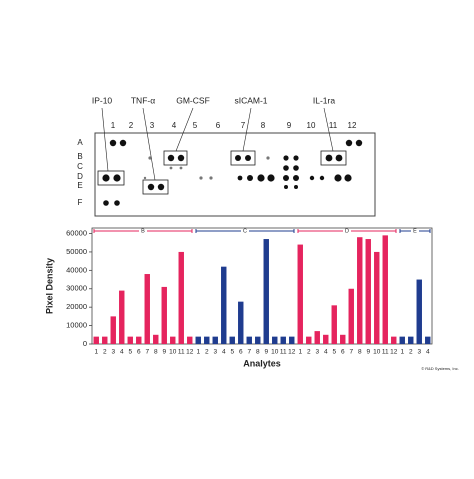 The image size is (474, 479). What do you see at coordinates (195, 125) in the screenshot?
I see `column-label: 5` at bounding box center [195, 125].